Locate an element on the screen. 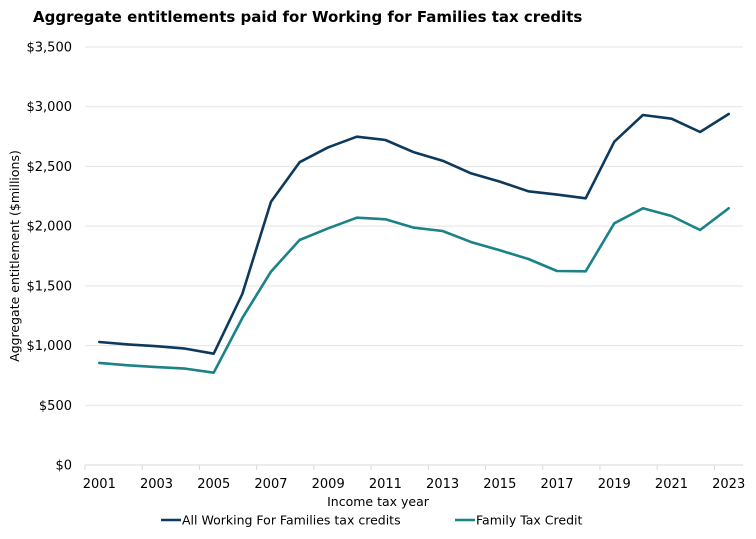  x-tick-label: 2015 is located at coordinates (499, 484).